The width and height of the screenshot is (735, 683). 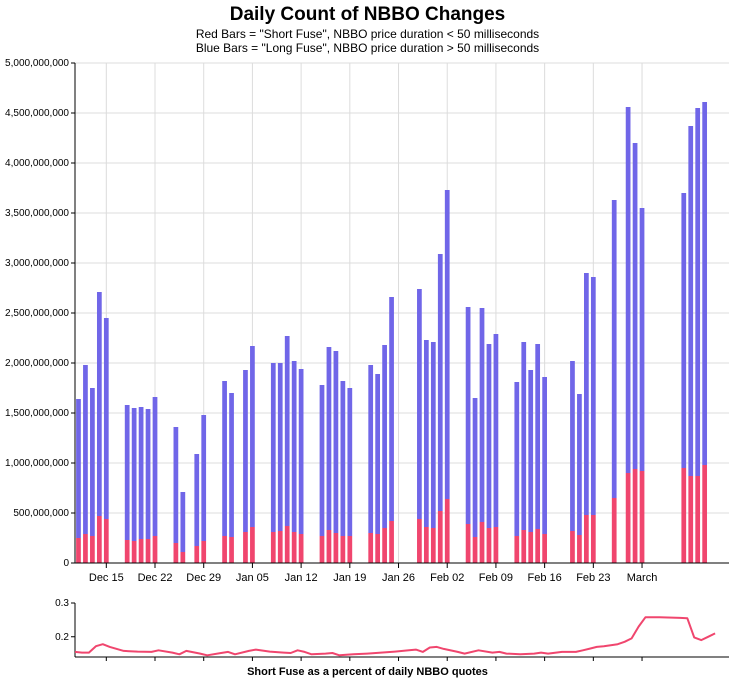 I want to click on y-tick-label: 3,000,000,000, so click(x=37, y=263).